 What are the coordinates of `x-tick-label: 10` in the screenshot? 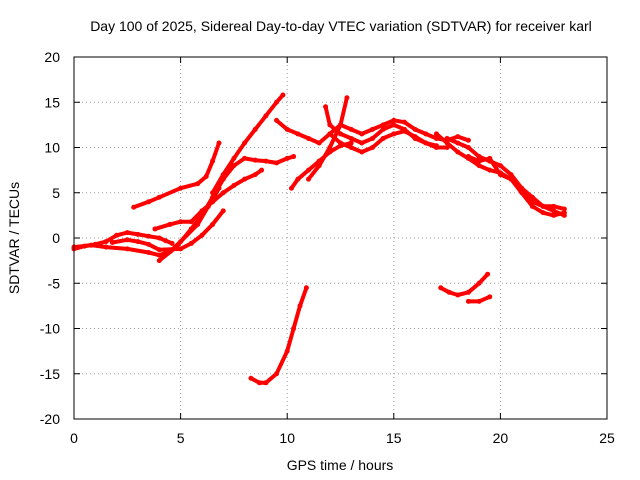 It's located at (287, 438).